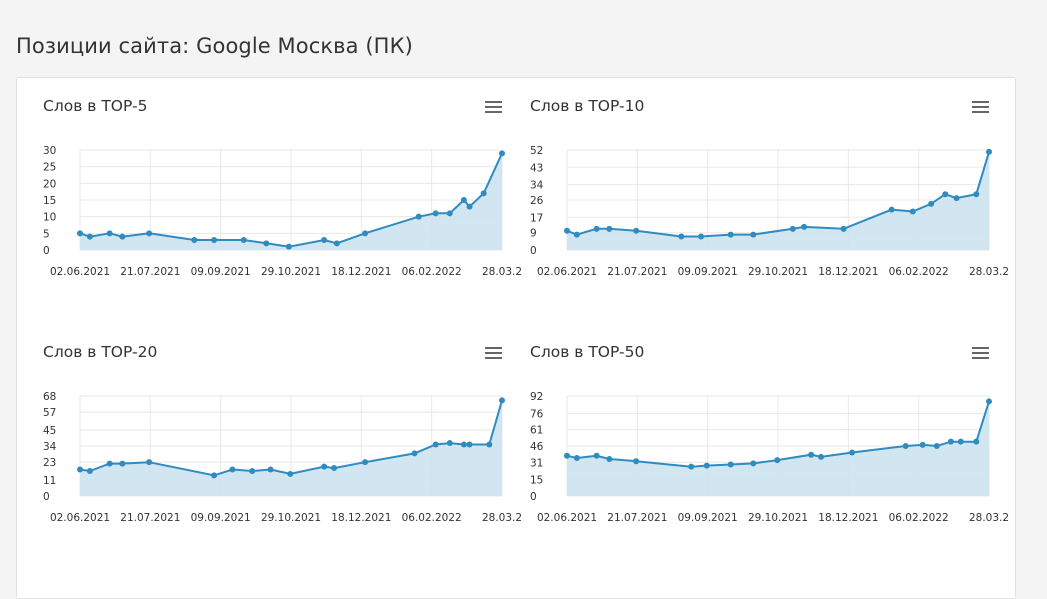  I want to click on y-tick-label: 57, so click(49, 413).